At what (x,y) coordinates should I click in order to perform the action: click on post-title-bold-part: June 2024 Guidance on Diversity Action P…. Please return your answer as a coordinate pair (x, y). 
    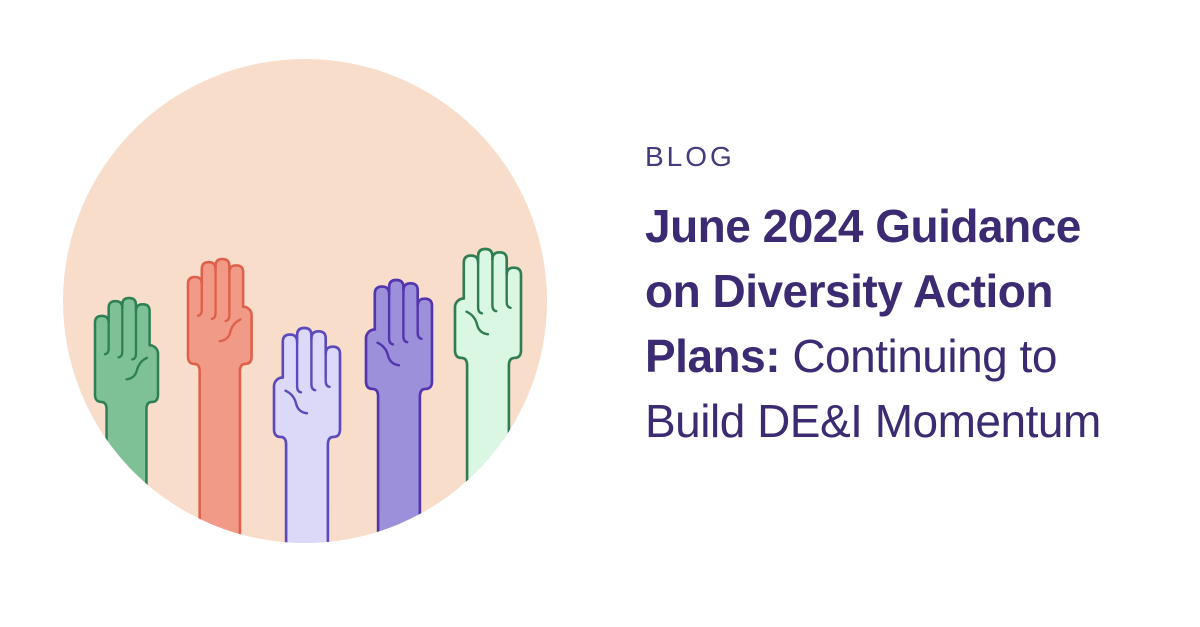
    Looking at the image, I should click on (863, 291).